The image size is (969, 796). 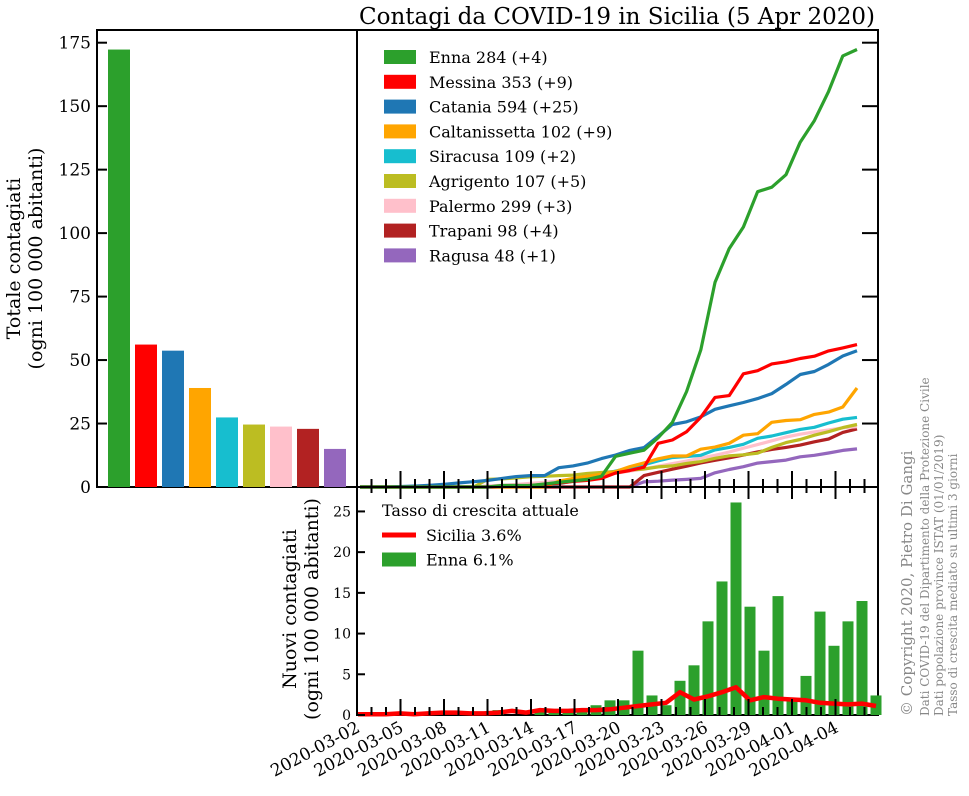 I want to click on left-ytick-label: 0, so click(x=85, y=488).